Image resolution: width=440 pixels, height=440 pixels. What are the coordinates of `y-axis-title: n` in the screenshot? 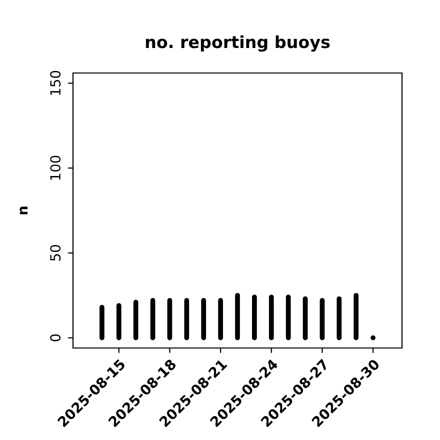 It's located at (24, 210).